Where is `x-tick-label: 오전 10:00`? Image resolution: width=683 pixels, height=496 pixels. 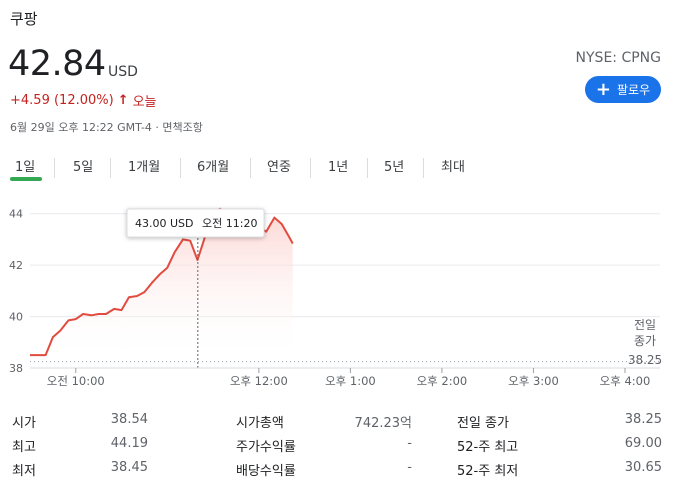 x-tick-label: 오전 10:00 is located at coordinates (76, 381).